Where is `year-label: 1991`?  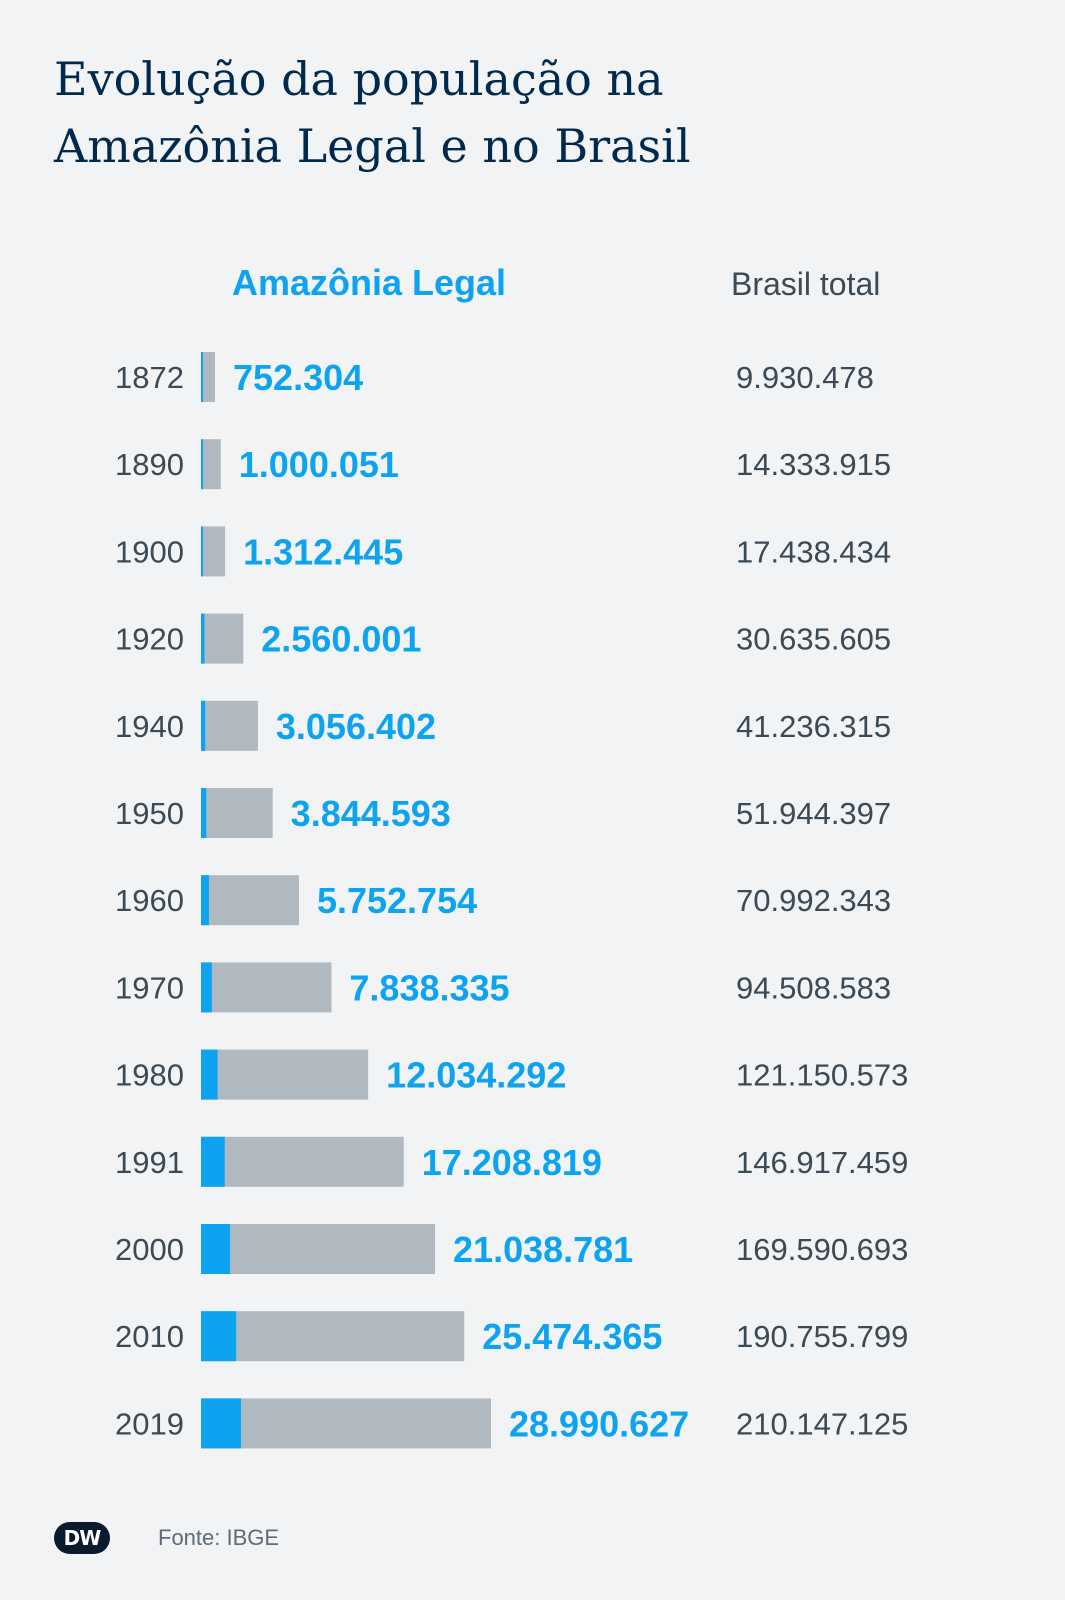
year-label: 1991 is located at coordinates (149, 1162).